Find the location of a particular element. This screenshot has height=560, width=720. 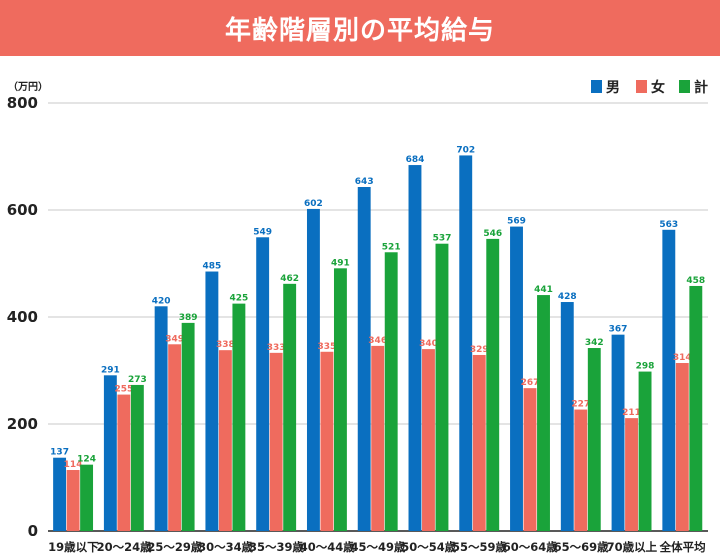

data-label: 255 is located at coordinates (123, 390).